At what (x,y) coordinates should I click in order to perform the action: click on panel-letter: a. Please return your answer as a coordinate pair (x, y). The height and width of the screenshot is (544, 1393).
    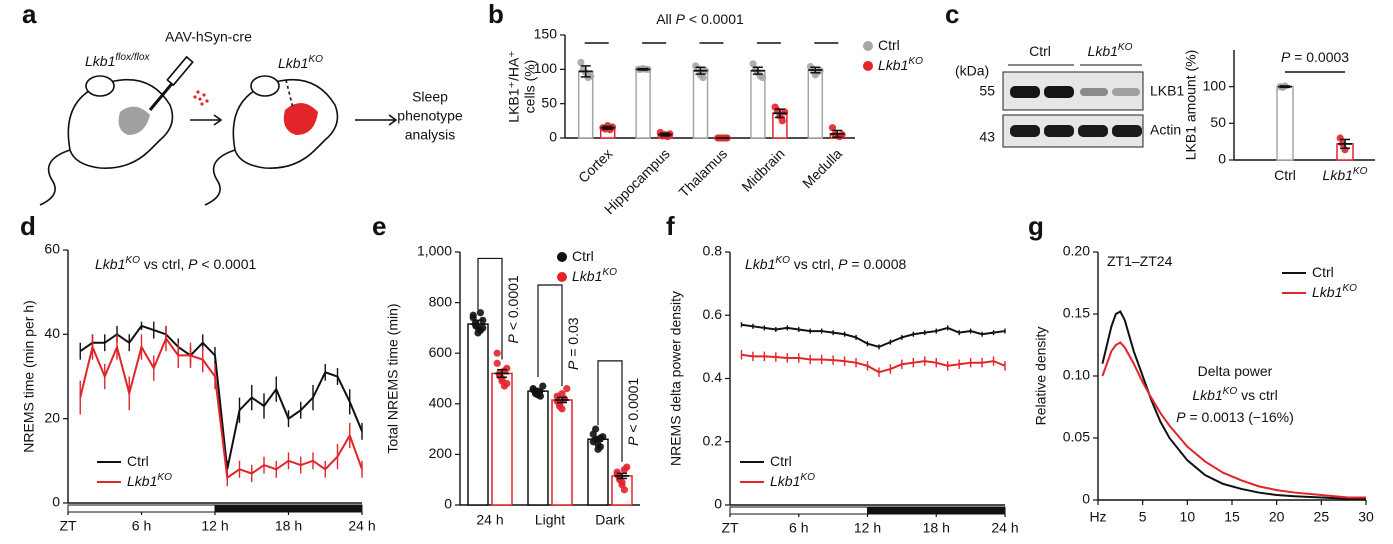
    Looking at the image, I should click on (29, 14).